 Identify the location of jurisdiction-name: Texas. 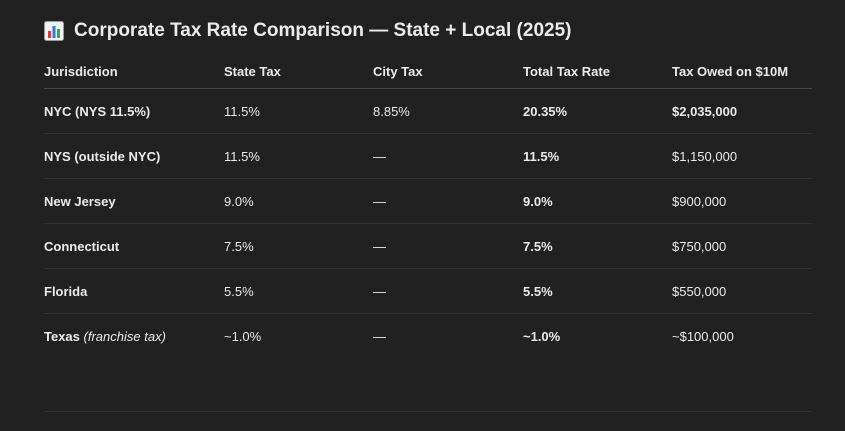
(62, 336).